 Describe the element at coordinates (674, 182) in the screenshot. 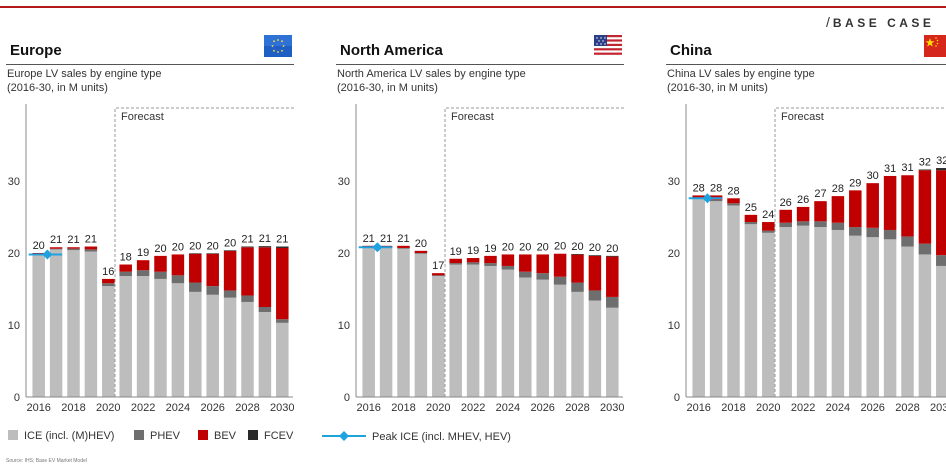

I see `y-tick-label: 30` at that location.